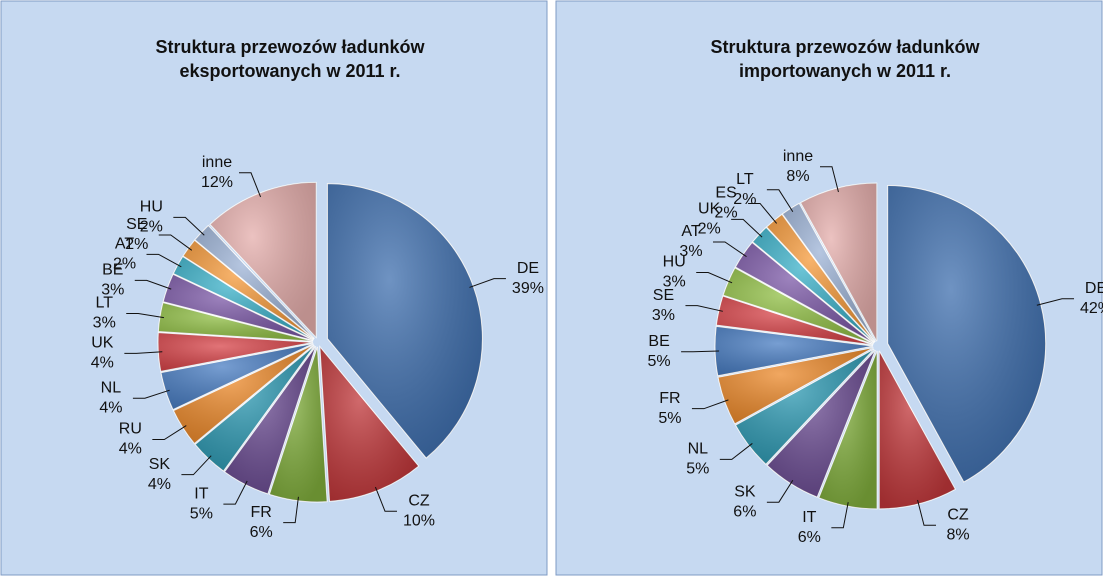 The width and height of the screenshot is (1103, 576). Describe the element at coordinates (725, 193) in the screenshot. I see `data-label-name: ES` at that location.